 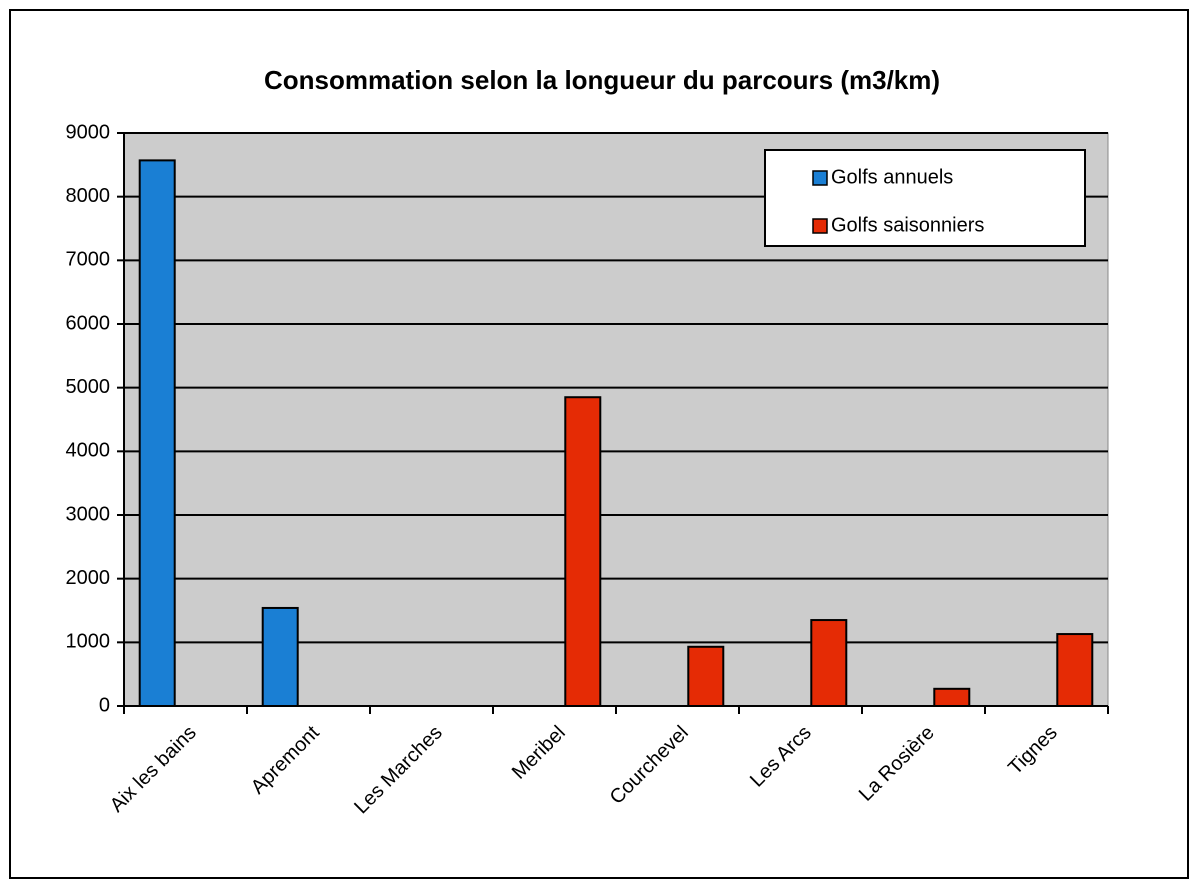 I want to click on y-tick-label: 3000, so click(x=88, y=514).